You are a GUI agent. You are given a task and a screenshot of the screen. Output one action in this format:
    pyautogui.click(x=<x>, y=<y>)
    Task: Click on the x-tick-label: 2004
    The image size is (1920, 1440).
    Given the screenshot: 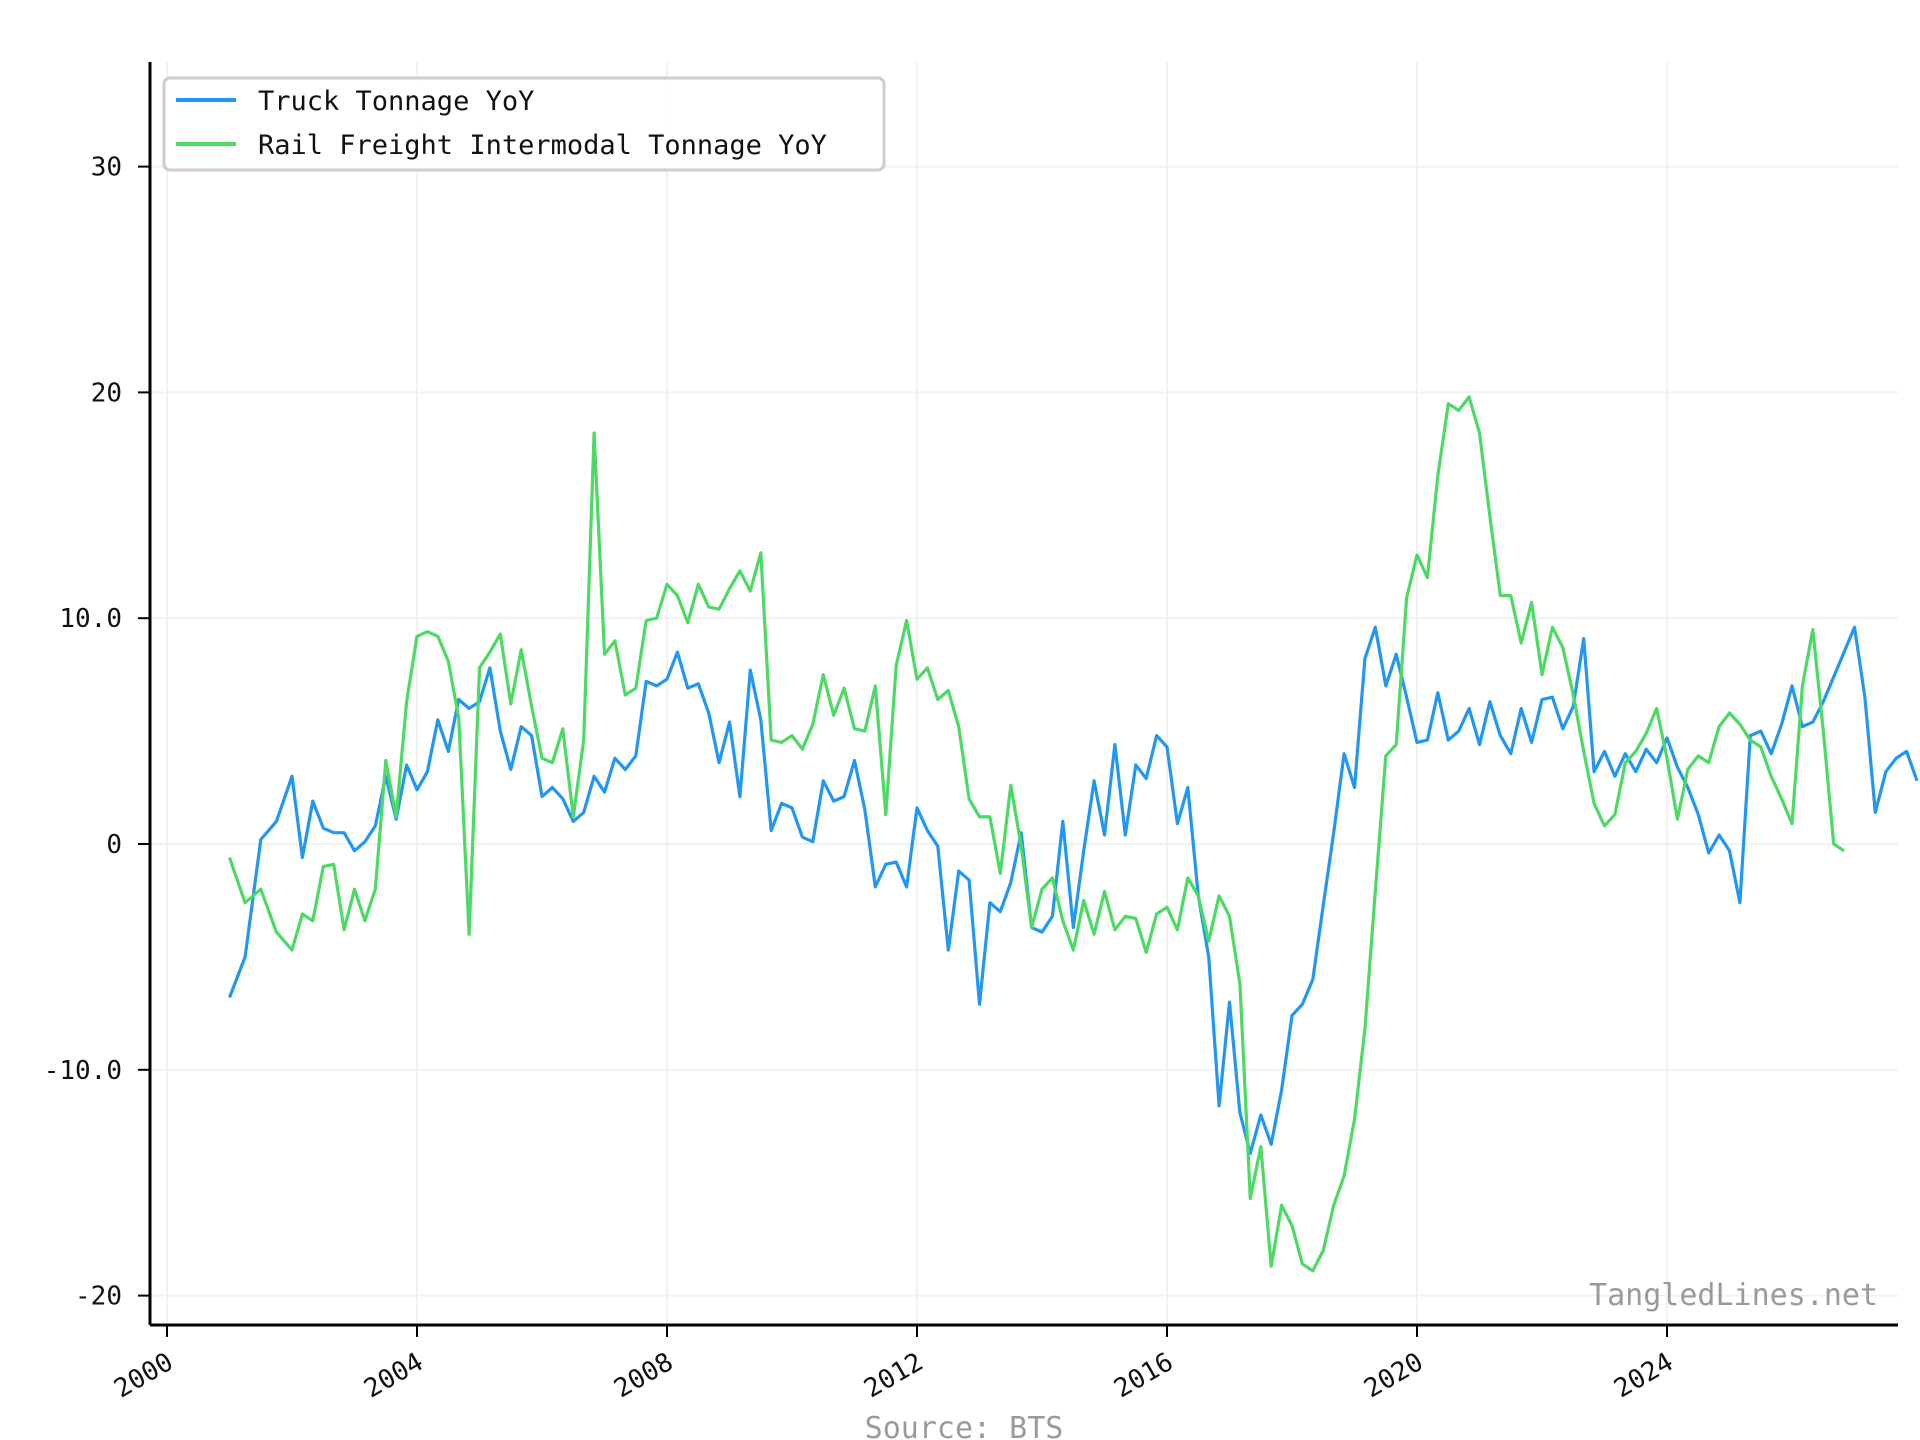 What is the action you would take?
    pyautogui.click(x=393, y=1375)
    